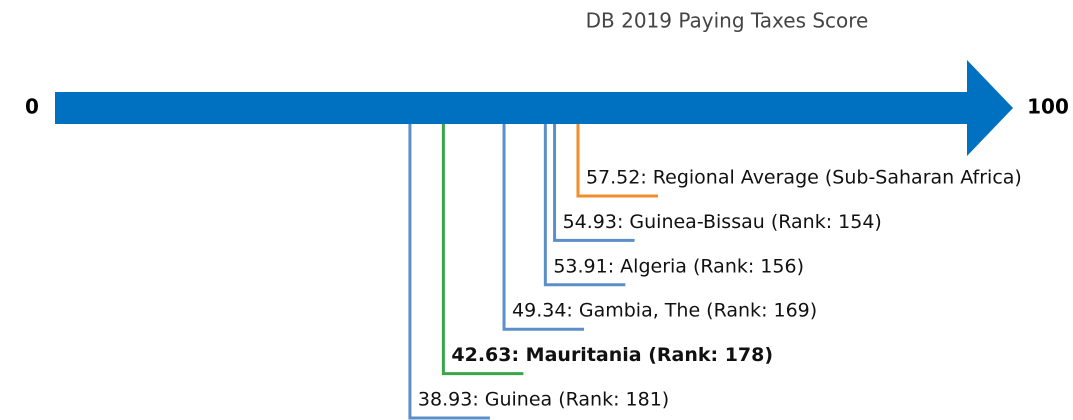  Describe the element at coordinates (678, 266) in the screenshot. I see `value-label: 53.91: Algeria (Rank: 156)` at that location.